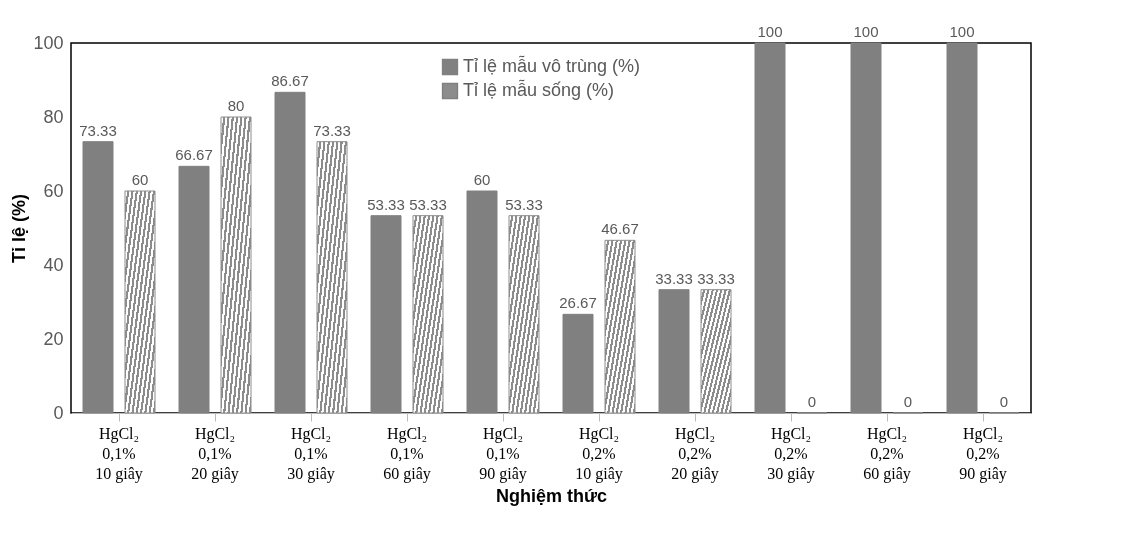 The image size is (1128, 560). Describe the element at coordinates (48, 42) in the screenshot. I see `y-tick-label: 100` at that location.